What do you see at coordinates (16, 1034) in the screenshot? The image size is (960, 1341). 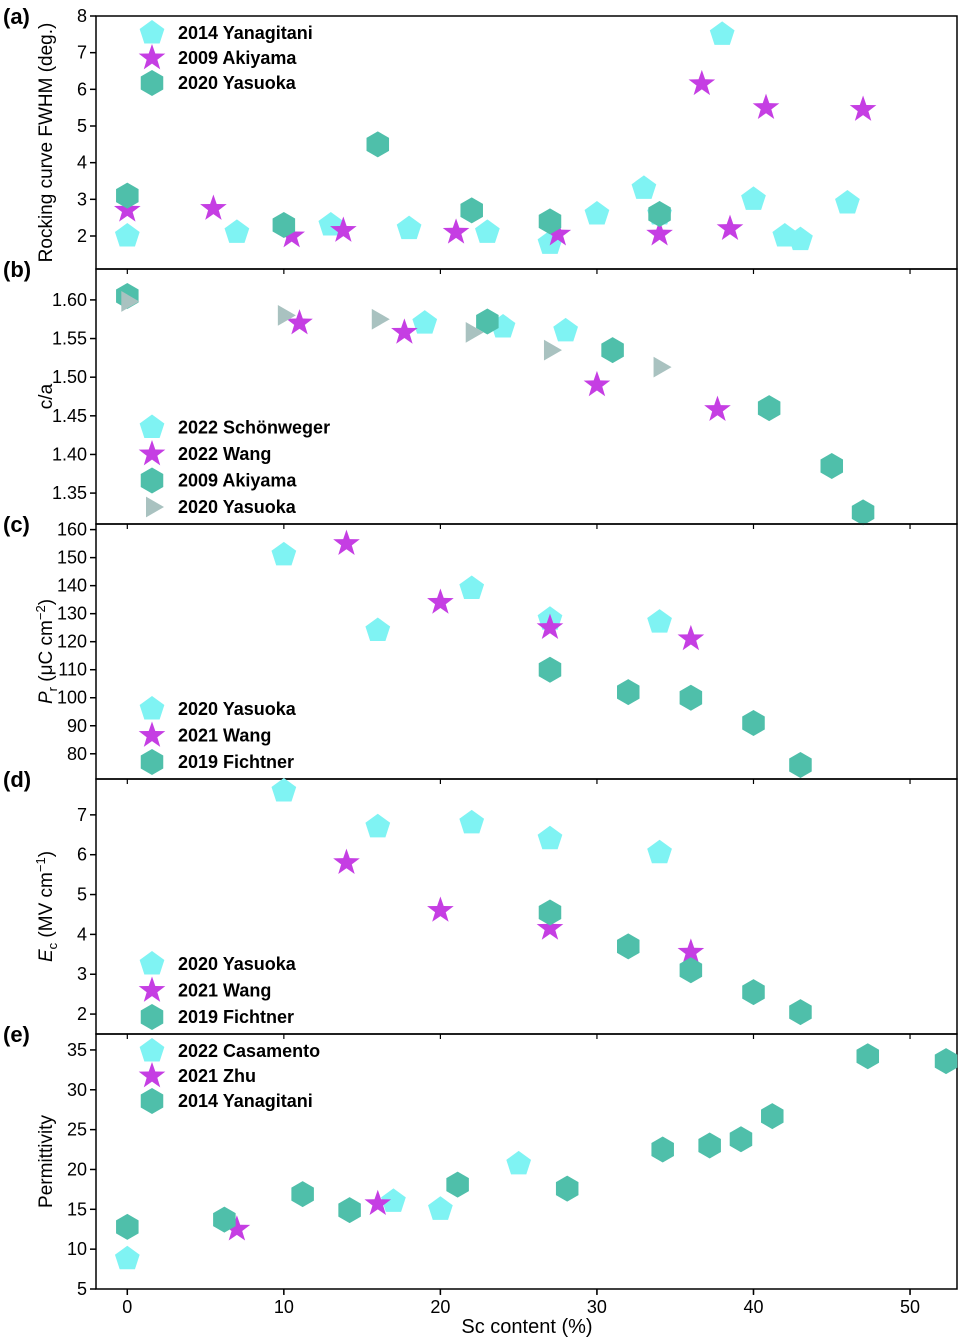 I see `panel-label: (e)` at bounding box center [16, 1034].